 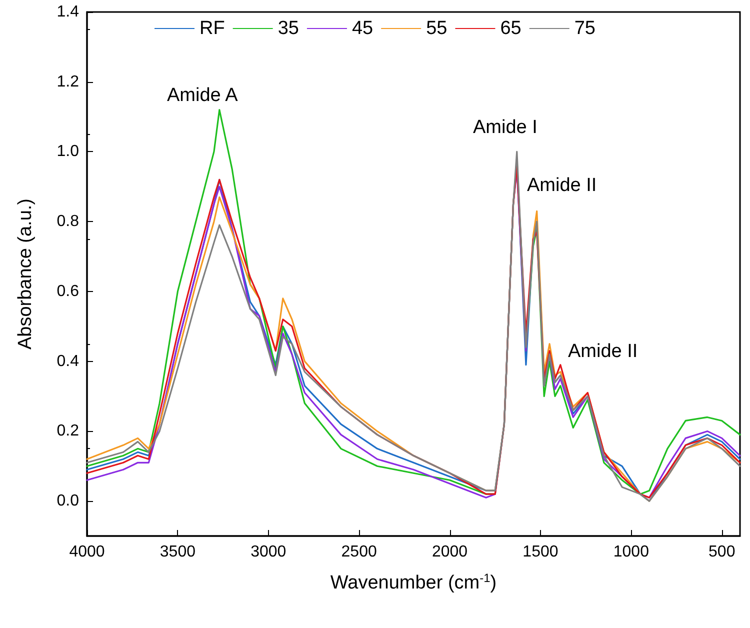 I want to click on x-tick-label: 1500, so click(x=540, y=552).